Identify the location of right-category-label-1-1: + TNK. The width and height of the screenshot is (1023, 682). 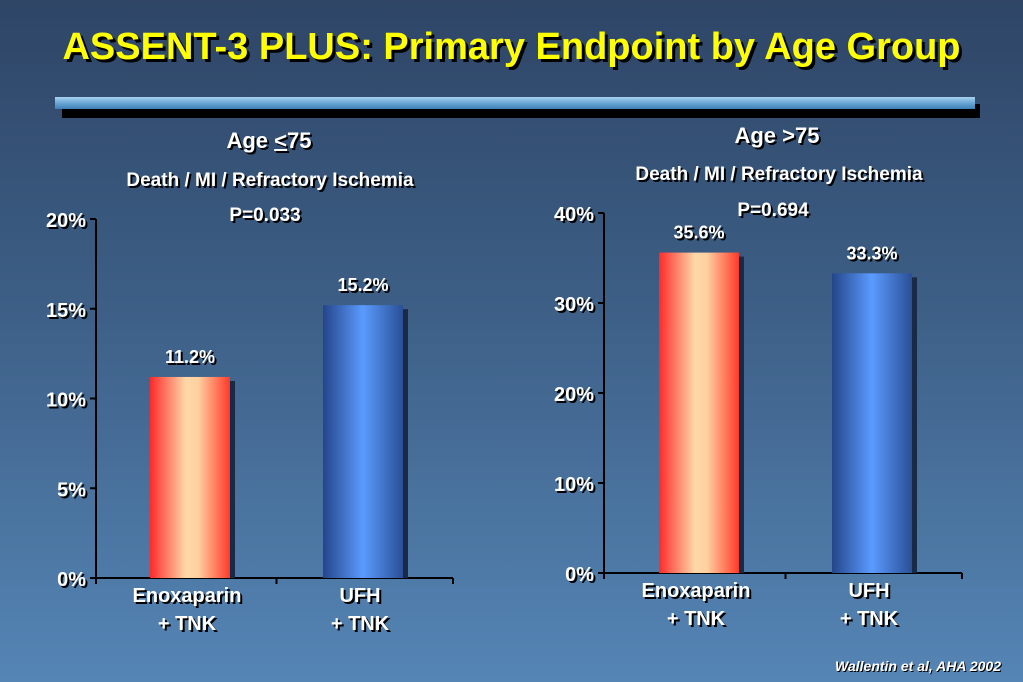
(869, 619).